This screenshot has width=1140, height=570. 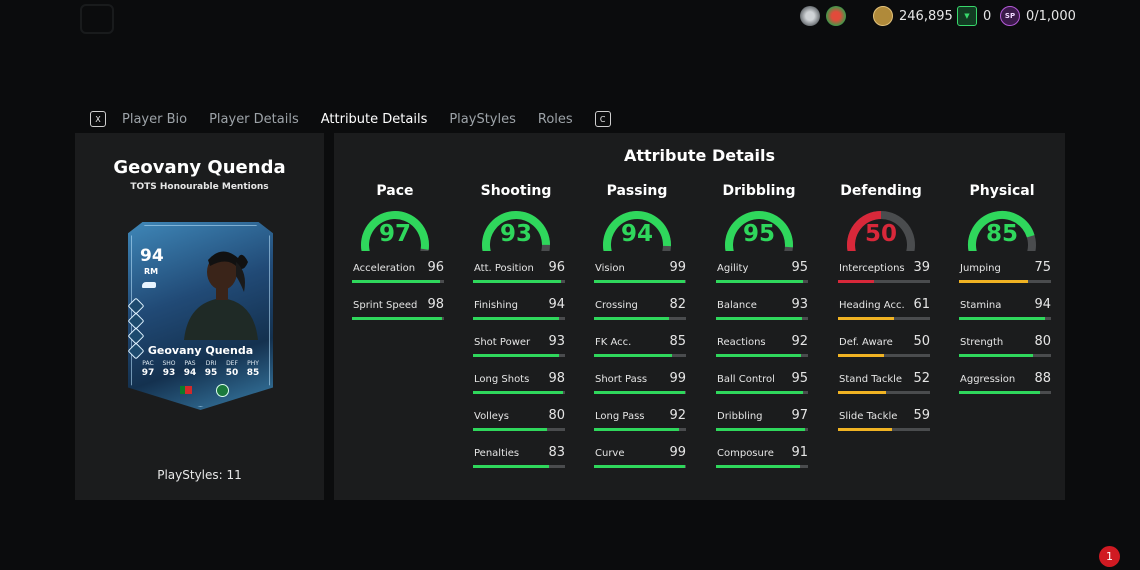 I want to click on tab-attribute-details: Attribute Details, so click(x=374, y=119).